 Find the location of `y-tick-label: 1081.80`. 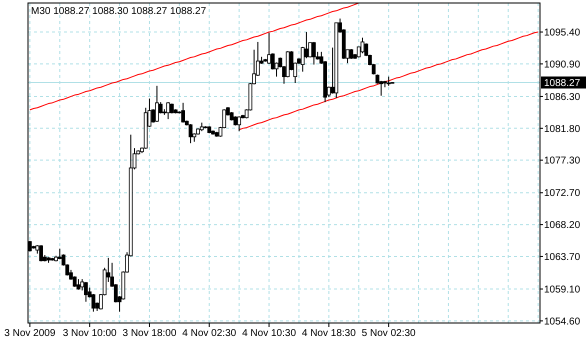

y-tick-label: 1081.80 is located at coordinates (562, 129).